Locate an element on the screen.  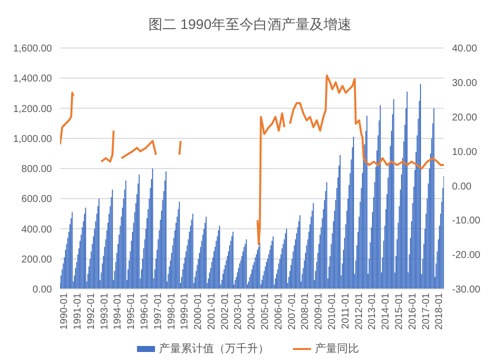
y-tick-label: 400.00 is located at coordinates (36, 230).